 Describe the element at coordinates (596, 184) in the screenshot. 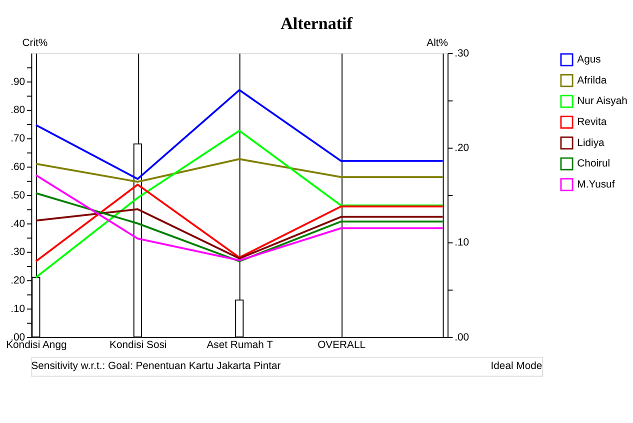

I see `legend-label: M.Yusuf` at that location.